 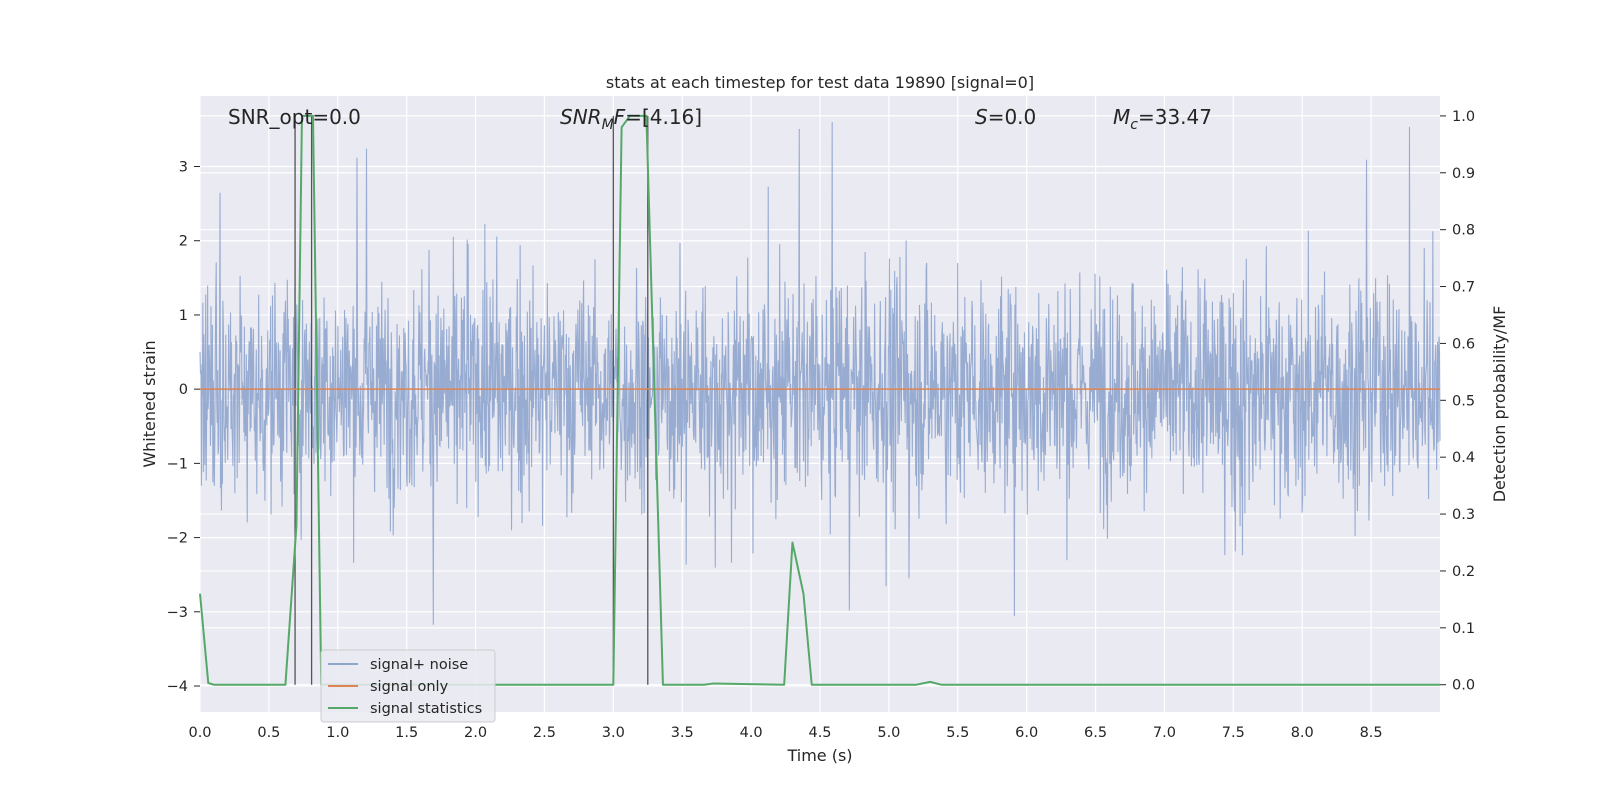 What do you see at coordinates (682, 733) in the screenshot?
I see `x-tick-label: 3.5` at bounding box center [682, 733].